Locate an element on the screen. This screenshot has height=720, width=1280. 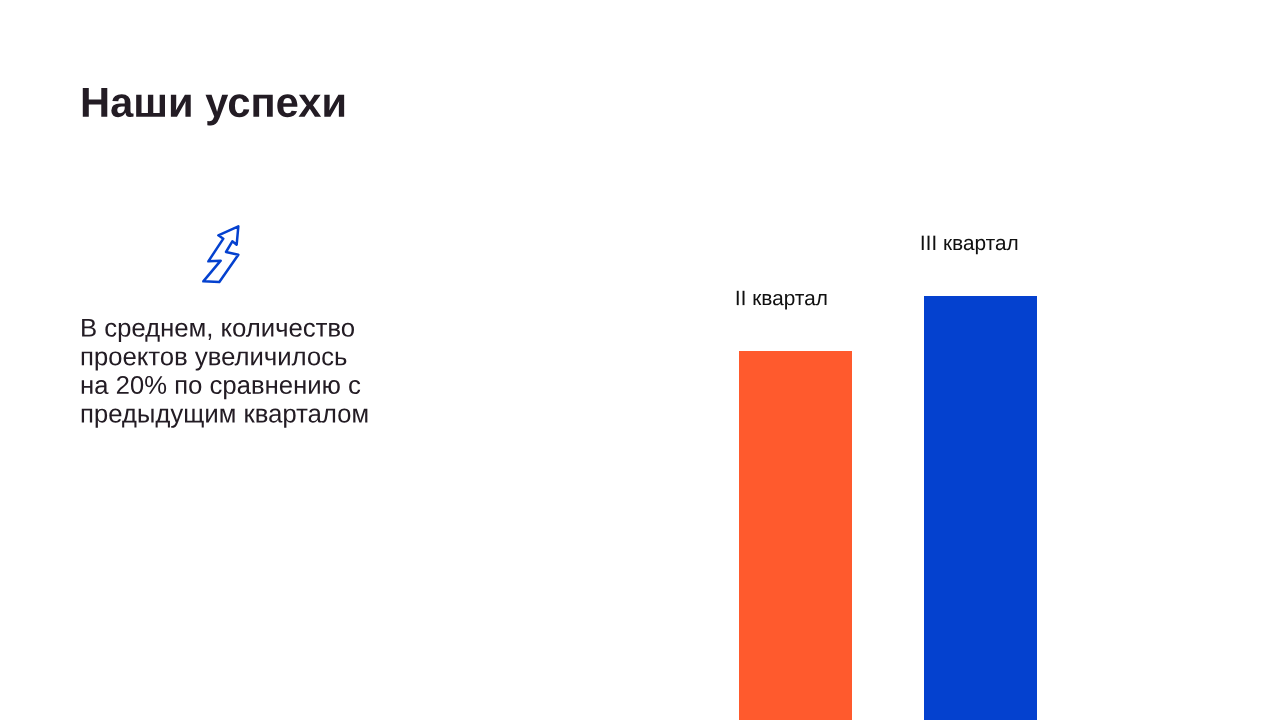
text: В среднем, количество проектов увеличилось на 20% по сравнению с предыдущим кварталом is located at coordinates (224, 373).